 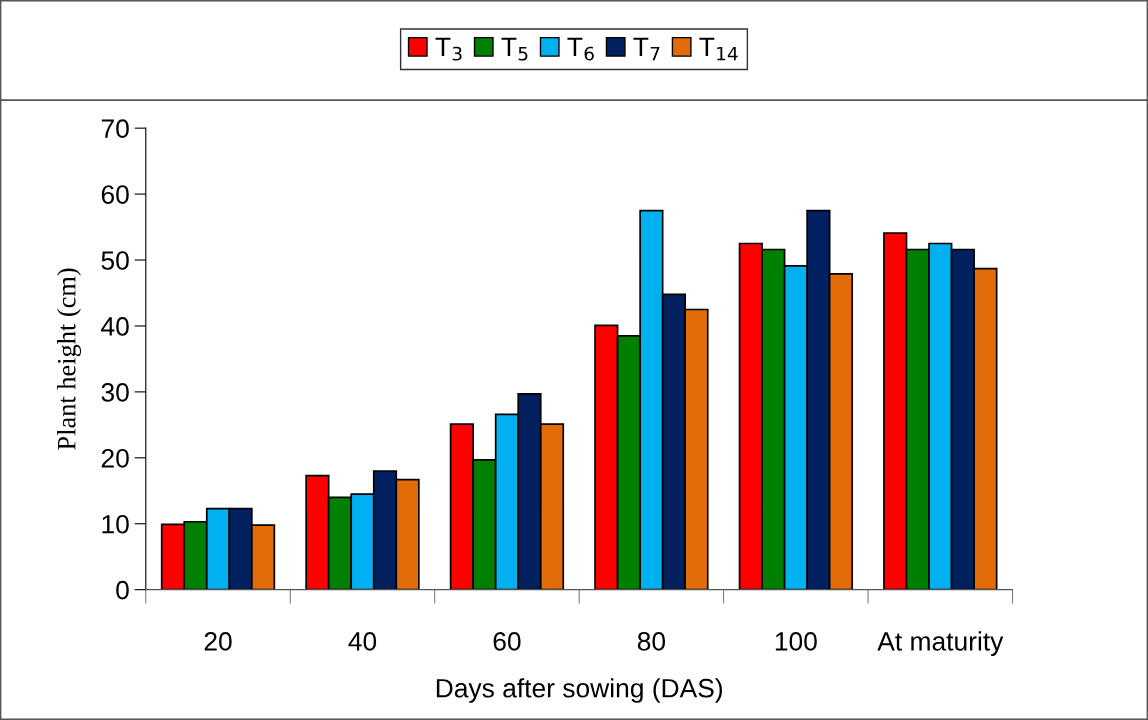 What do you see at coordinates (122, 590) in the screenshot?
I see `y-tick-label: 0` at bounding box center [122, 590].